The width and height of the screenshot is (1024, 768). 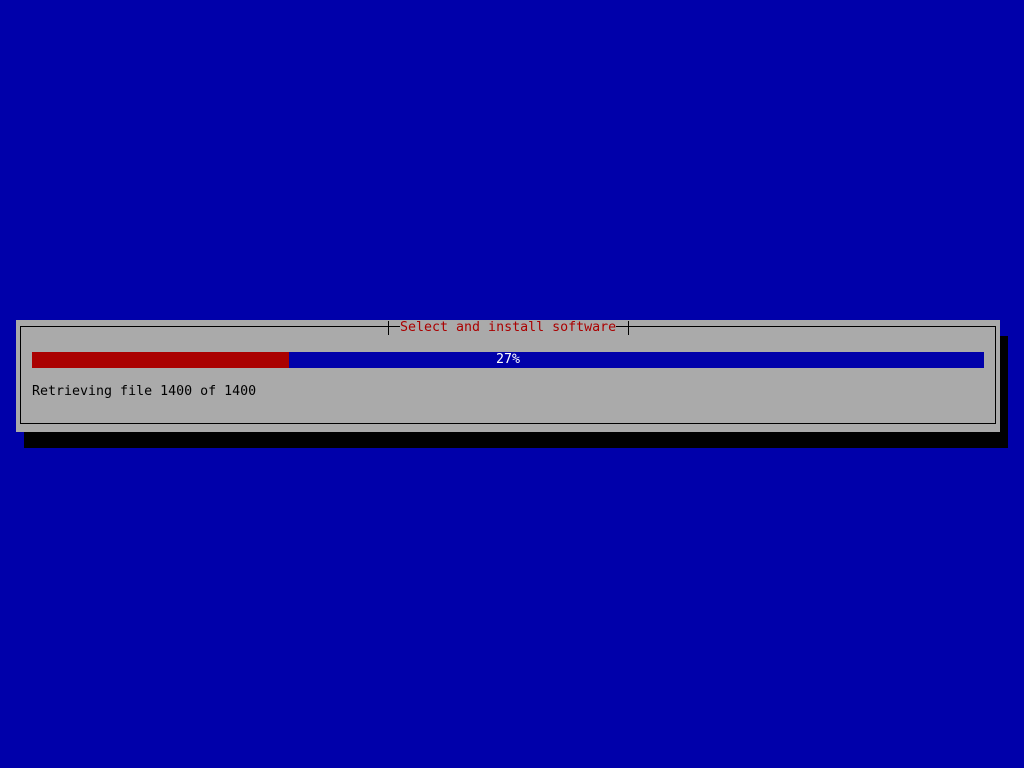 I want to click on progress-bar: 27%, so click(x=508, y=360).